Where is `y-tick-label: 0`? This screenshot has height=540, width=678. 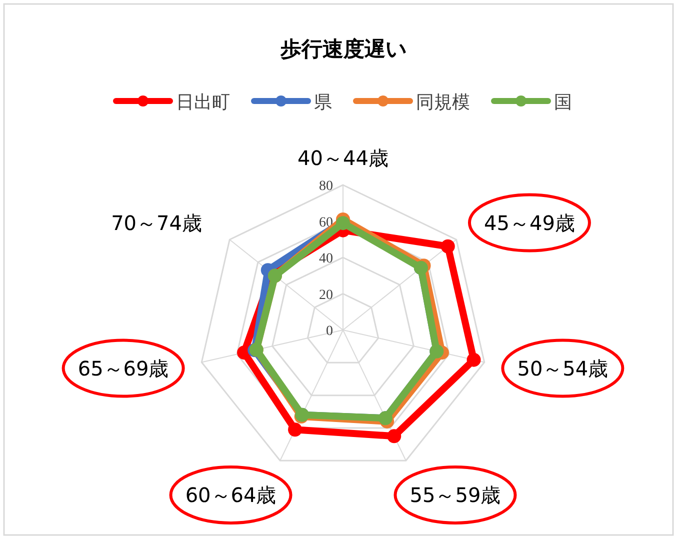 y-tick-label: 0 is located at coordinates (329, 331).